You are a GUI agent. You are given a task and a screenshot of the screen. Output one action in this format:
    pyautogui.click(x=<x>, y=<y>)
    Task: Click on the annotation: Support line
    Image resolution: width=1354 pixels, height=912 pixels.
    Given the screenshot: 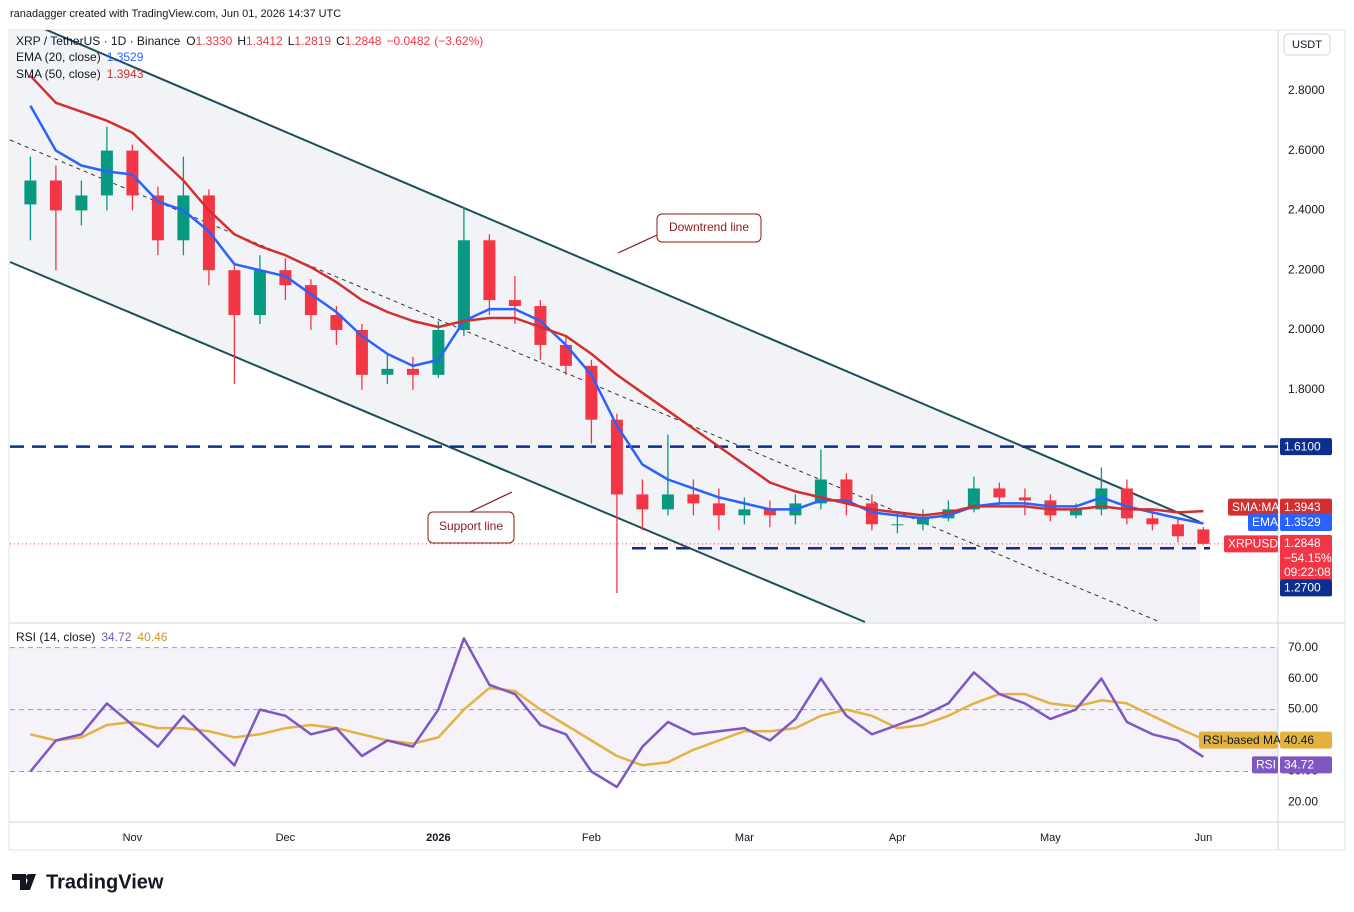 What is the action you would take?
    pyautogui.click(x=471, y=526)
    